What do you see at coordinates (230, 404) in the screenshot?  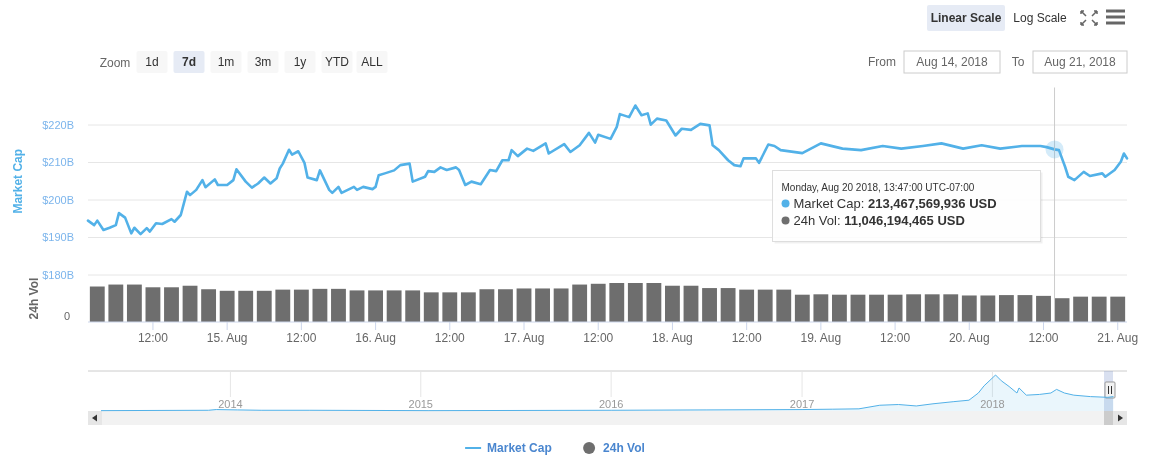 I see `x-tick-label: 2014` at bounding box center [230, 404].